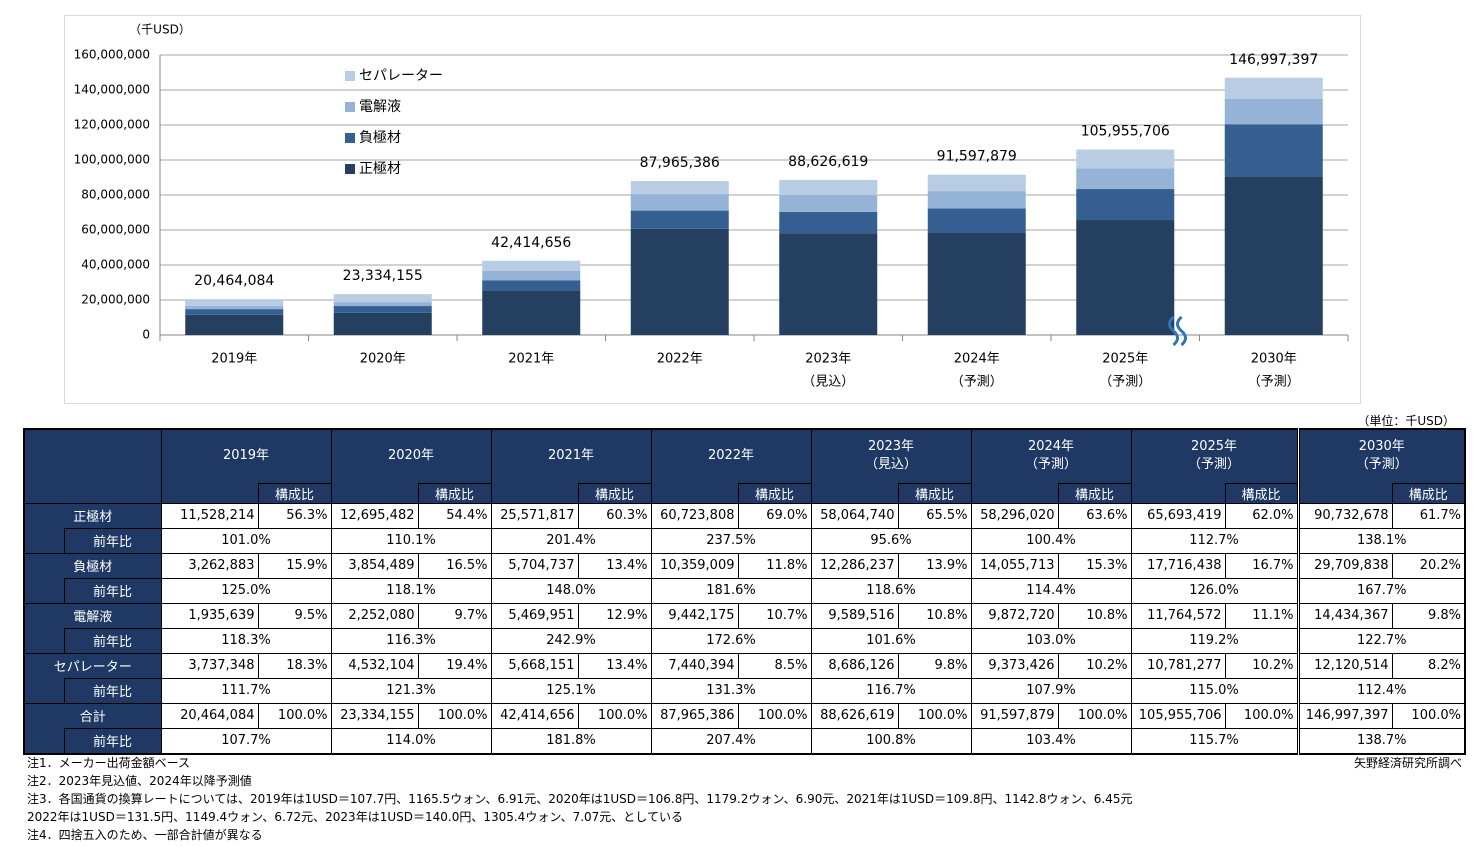 This screenshot has width=1481, height=847. I want to click on share-header: 構成比, so click(614, 493).